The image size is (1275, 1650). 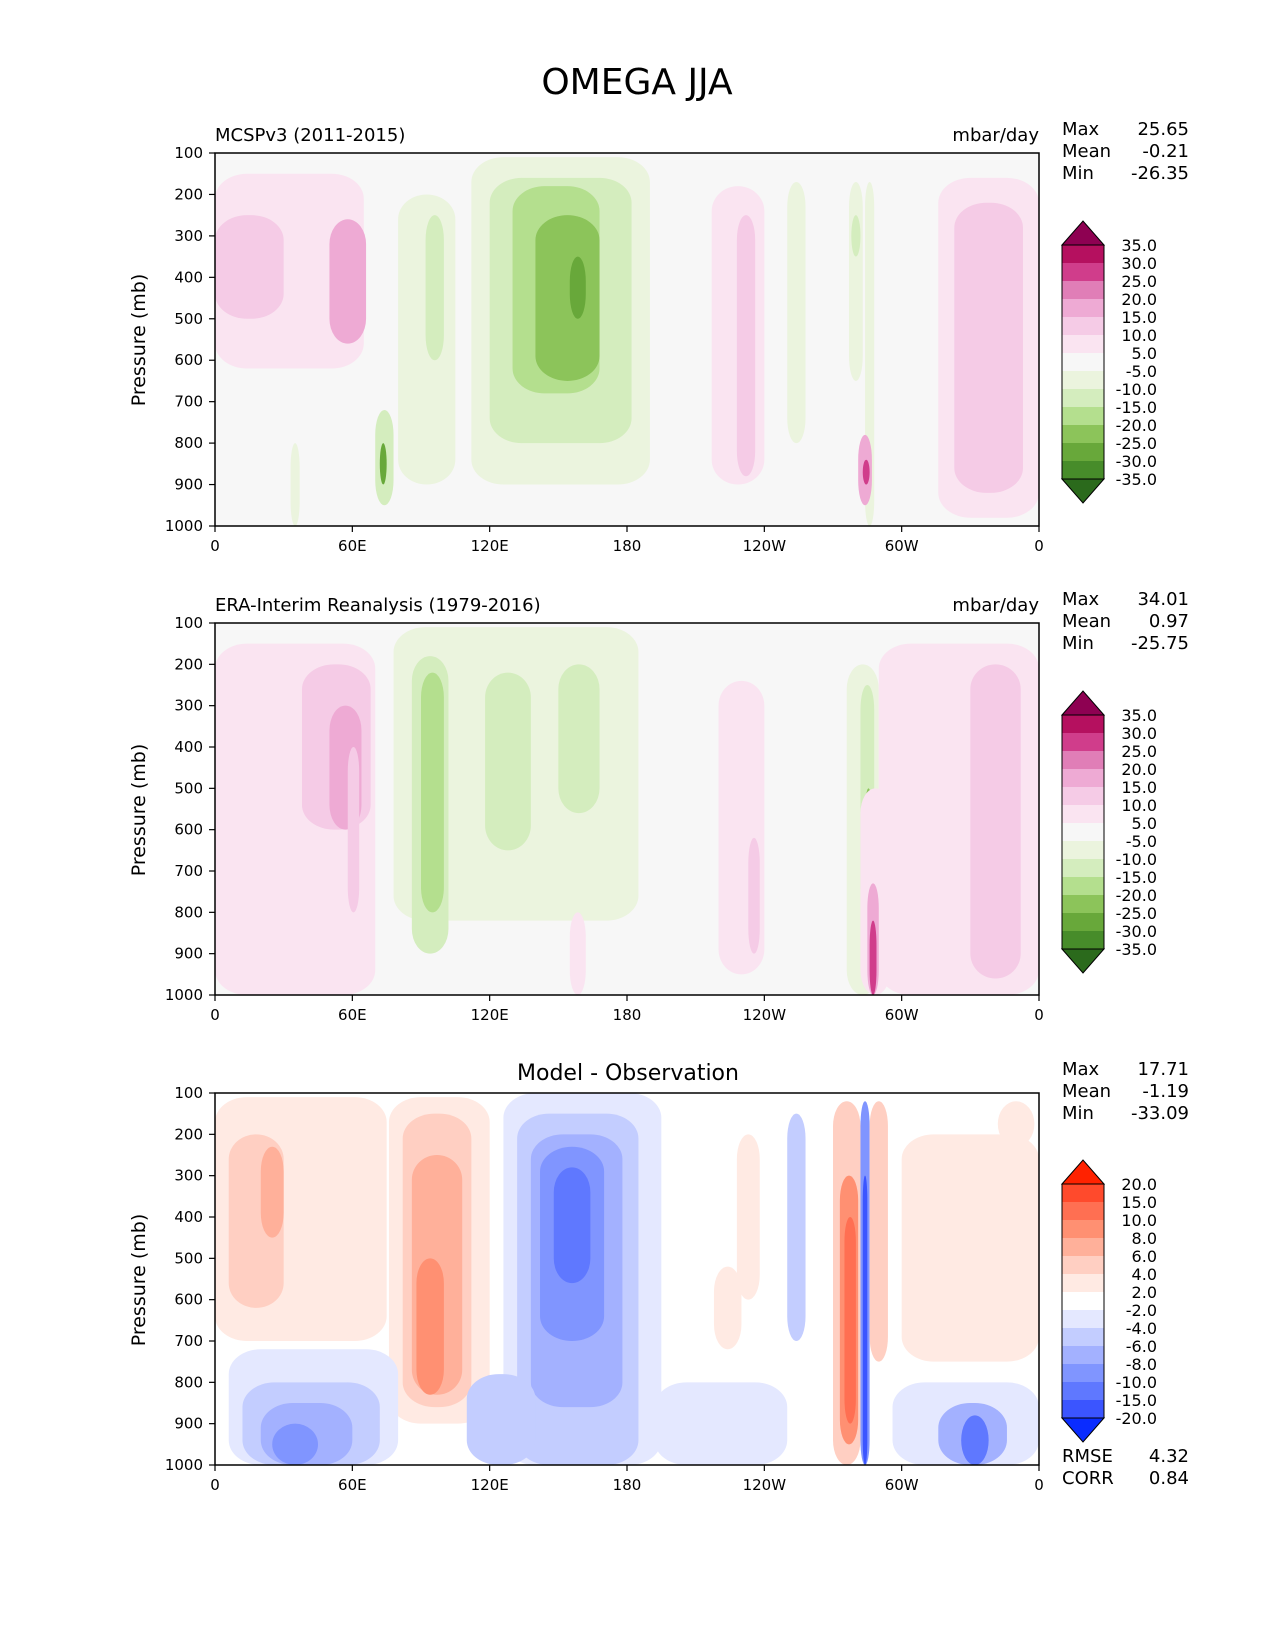 I want to click on x-tick-label: 60E, so click(x=352, y=546).